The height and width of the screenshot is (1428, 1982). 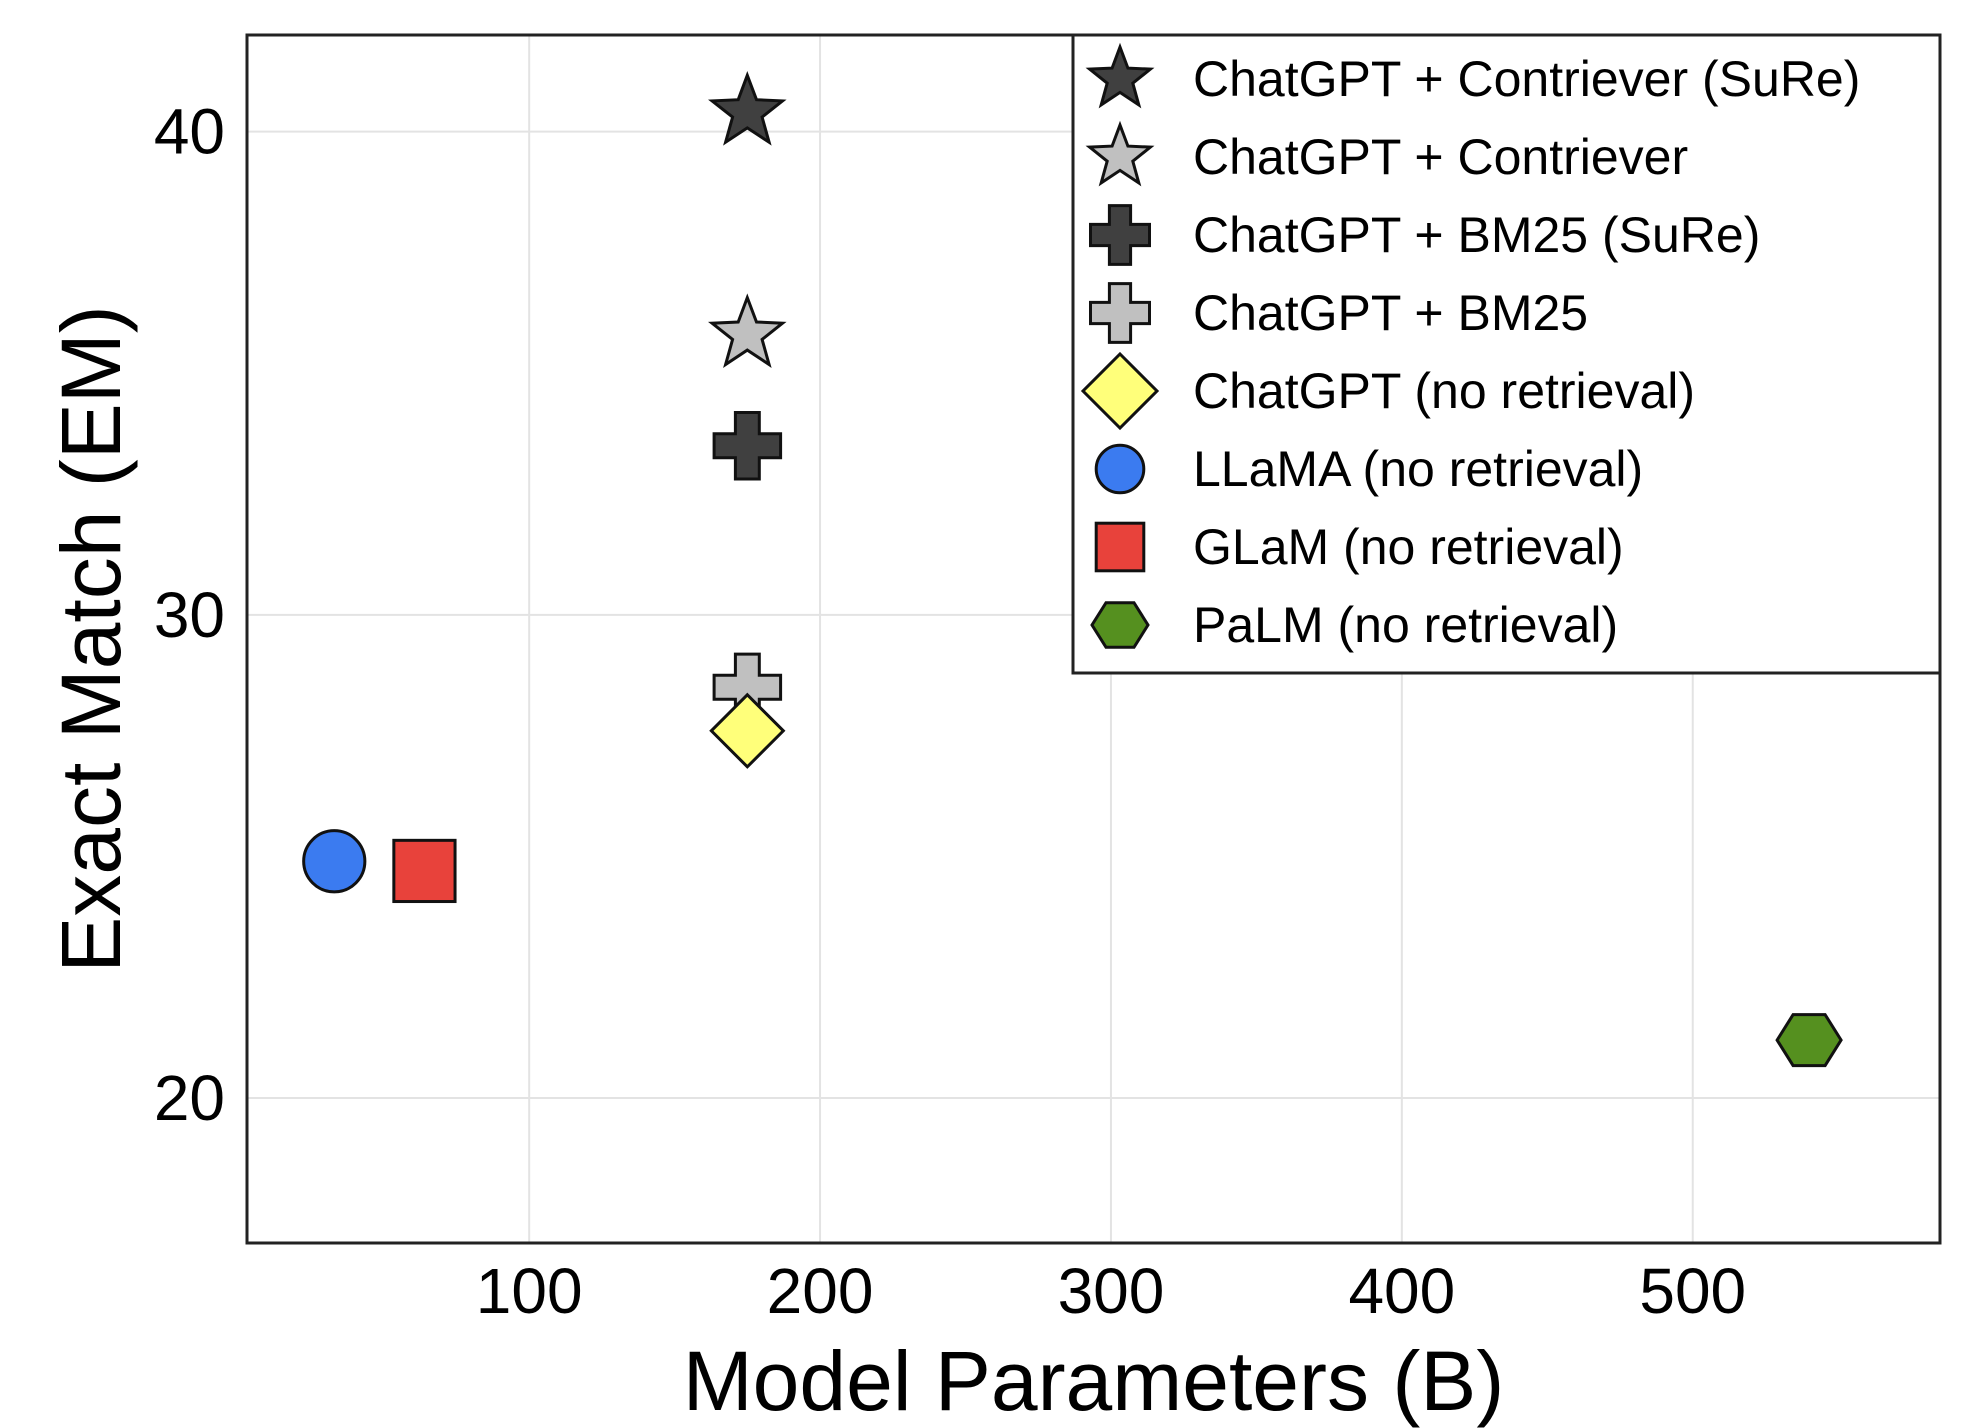 I want to click on legend-entry: ChatGPT + BM25 (SuRe), so click(x=1424, y=235).